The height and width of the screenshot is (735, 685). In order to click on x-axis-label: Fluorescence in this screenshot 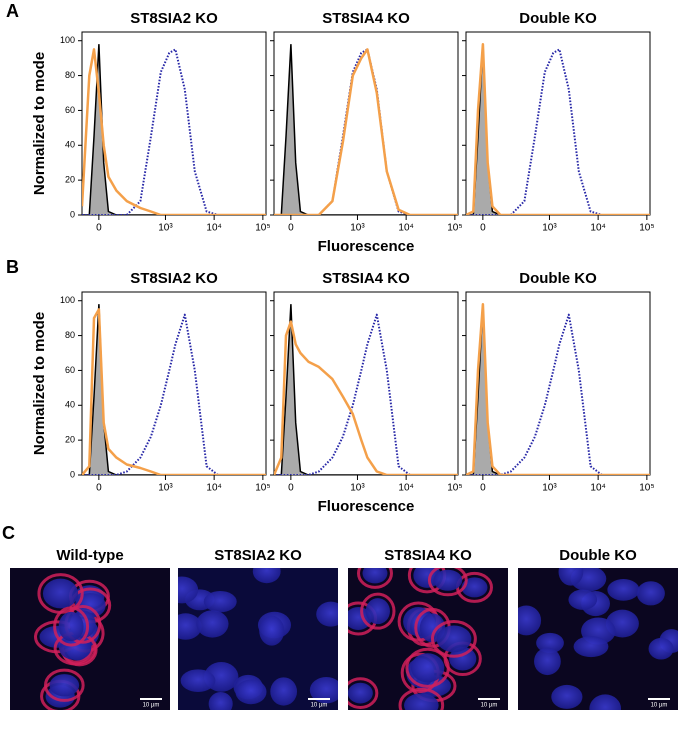, I will do `click(366, 506)`.